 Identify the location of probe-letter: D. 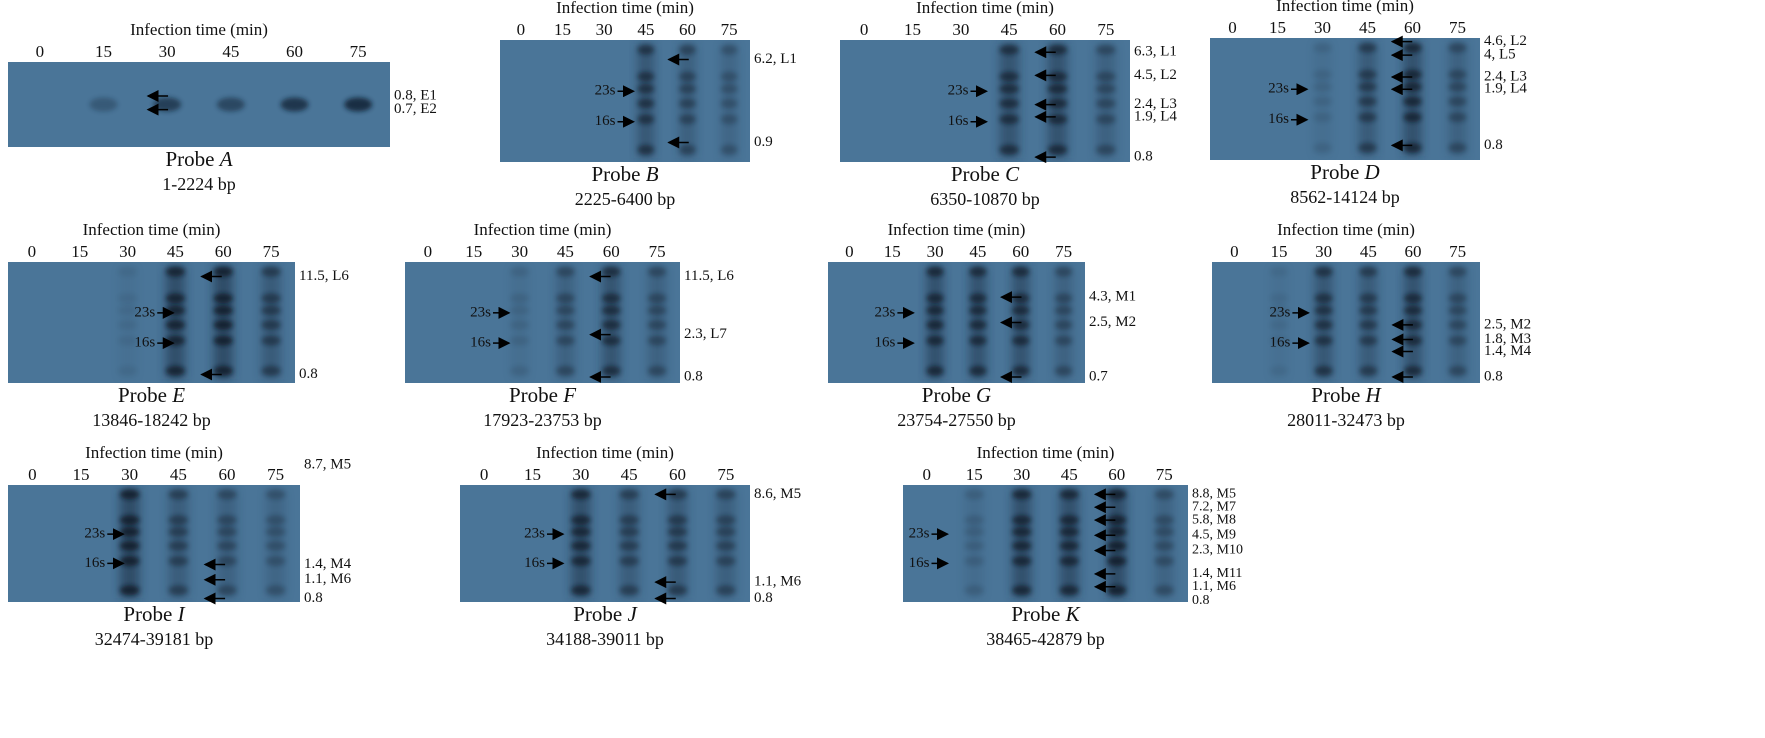
(1372, 172).